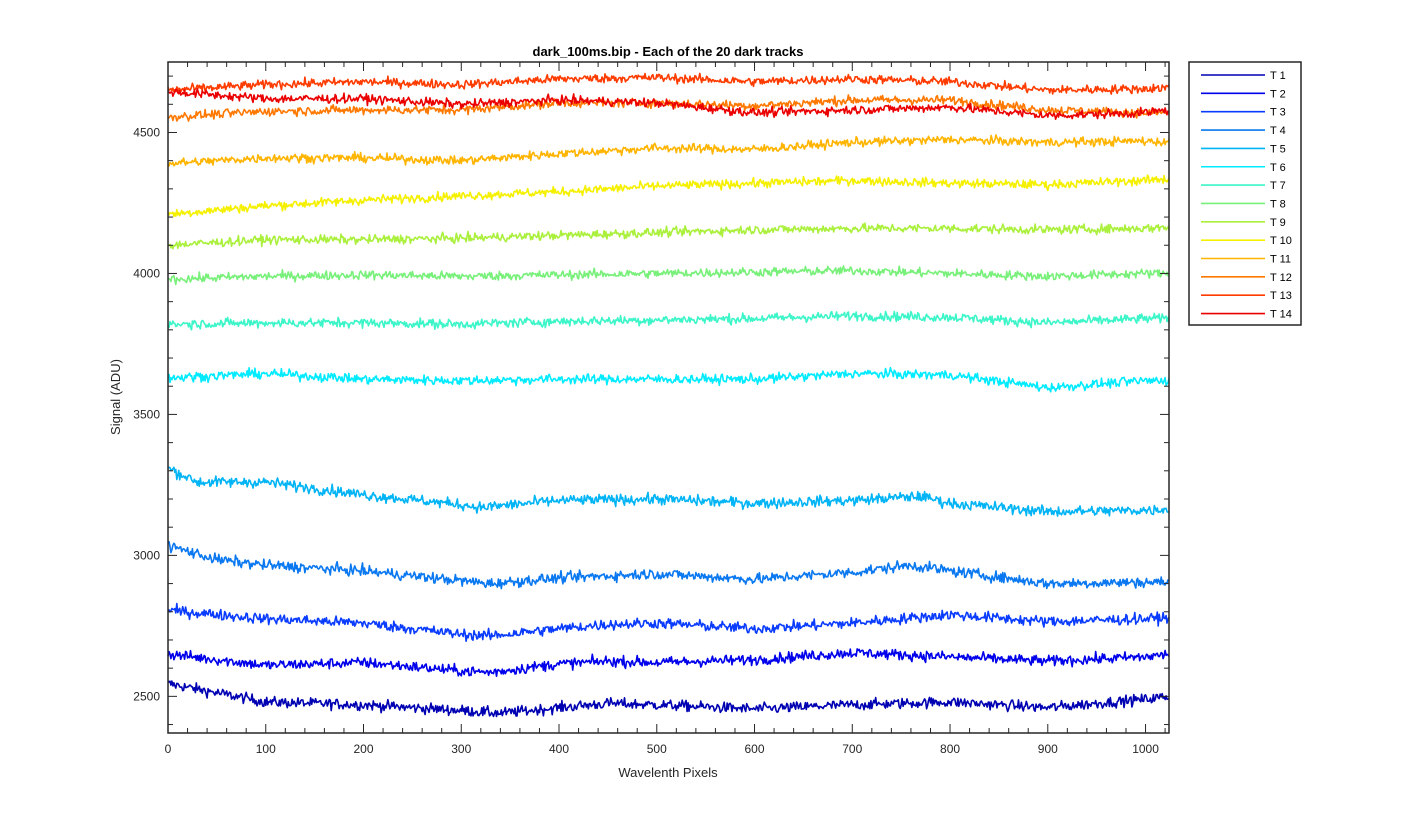 The image size is (1425, 825). I want to click on y-tick-labels: 2500 3000 3500 4000 4500, so click(146, 414).